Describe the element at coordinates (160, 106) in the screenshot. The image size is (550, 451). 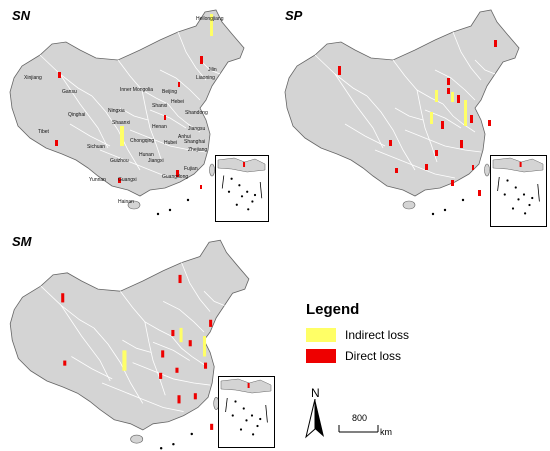
I see `province-label: Shanxi` at that location.